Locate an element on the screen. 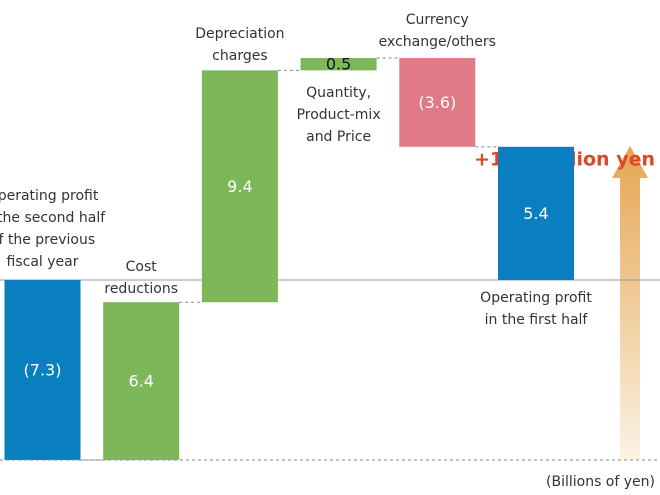  value-label: (3.6) is located at coordinates (437, 102).